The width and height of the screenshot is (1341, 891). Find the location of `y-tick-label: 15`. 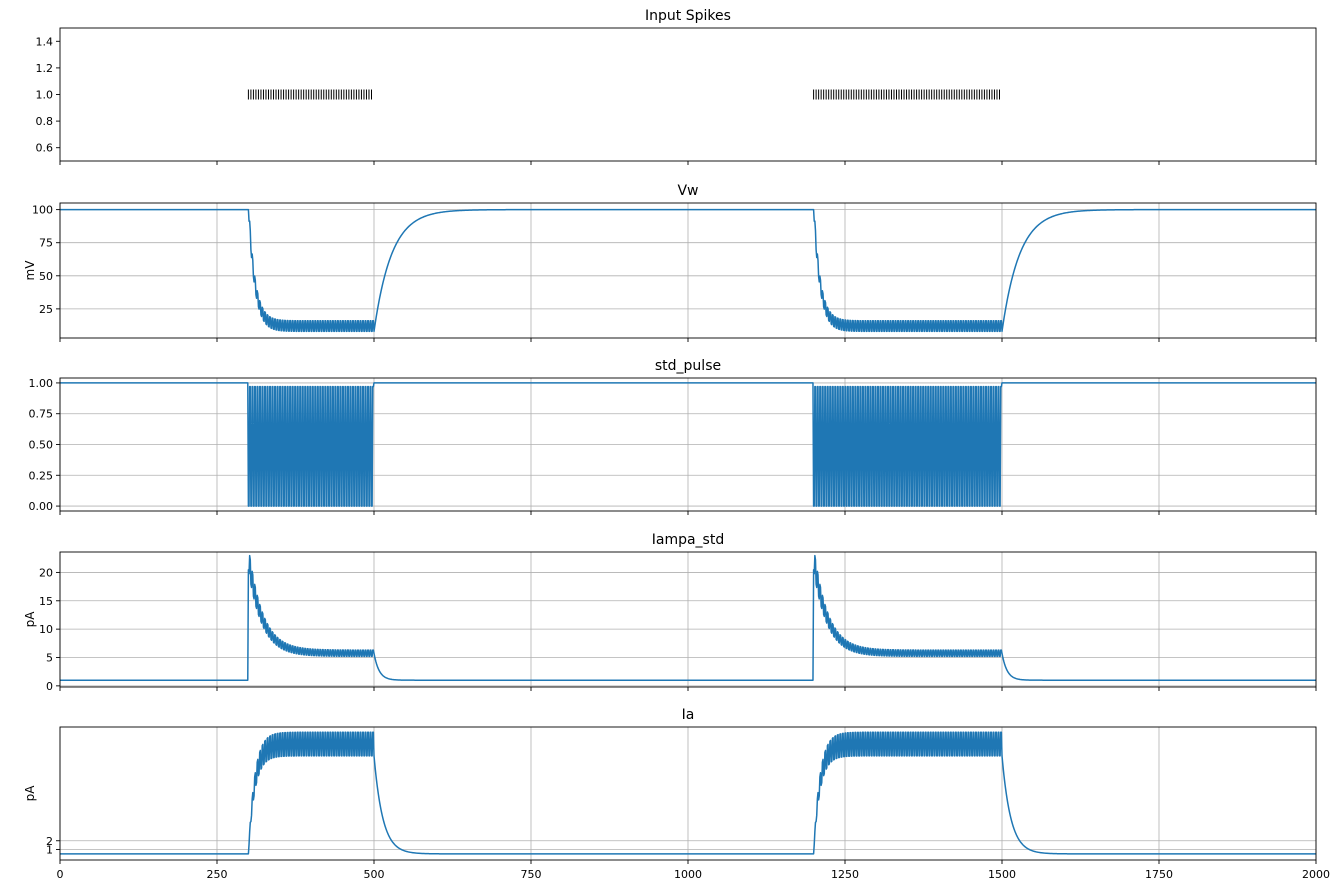

y-tick-label: 15 is located at coordinates (46, 601).